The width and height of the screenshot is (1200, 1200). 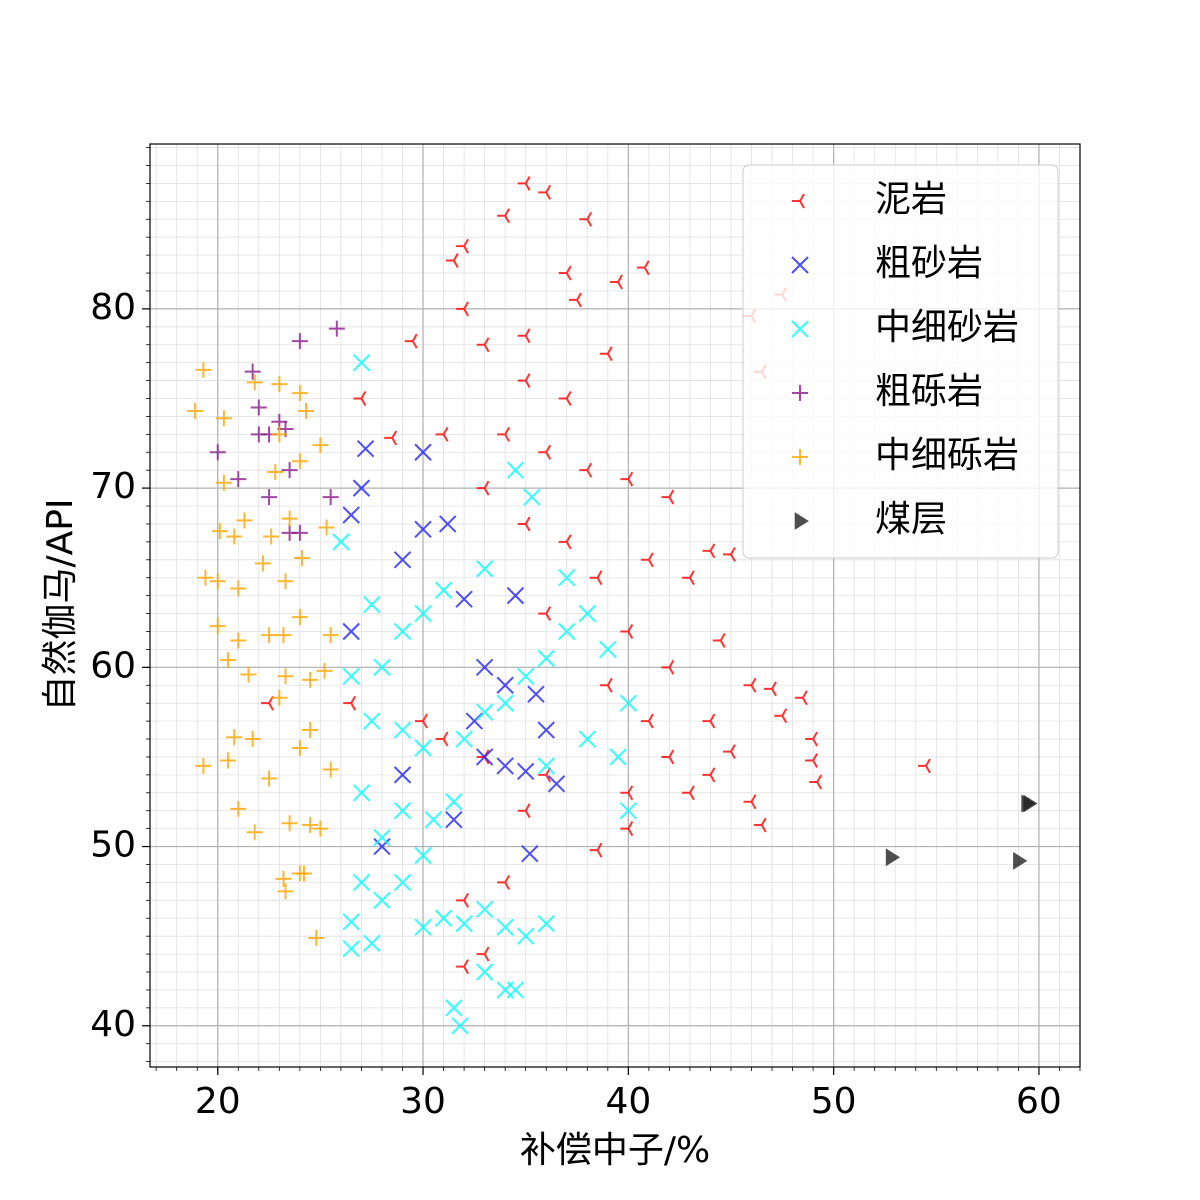 What do you see at coordinates (113, 1024) in the screenshot?
I see `y-tick-label: 40` at bounding box center [113, 1024].